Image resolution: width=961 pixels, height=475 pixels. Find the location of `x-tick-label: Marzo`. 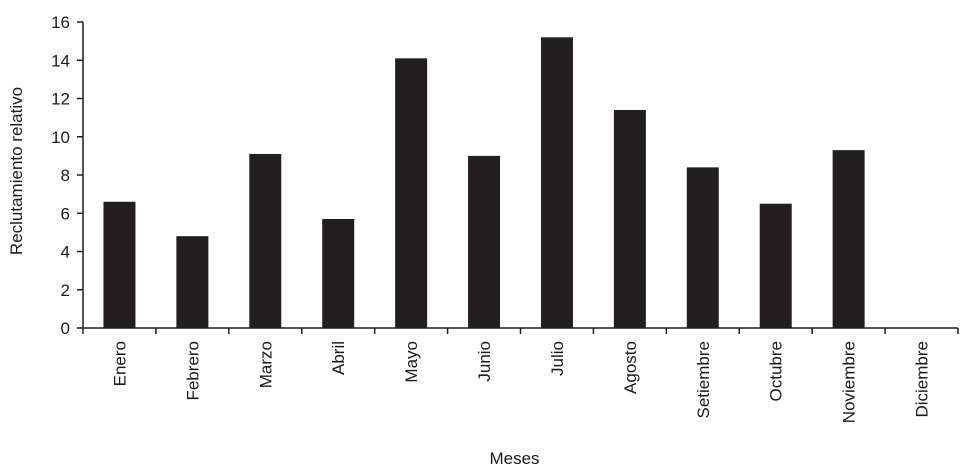

x-tick-label: Marzo is located at coordinates (265, 364).